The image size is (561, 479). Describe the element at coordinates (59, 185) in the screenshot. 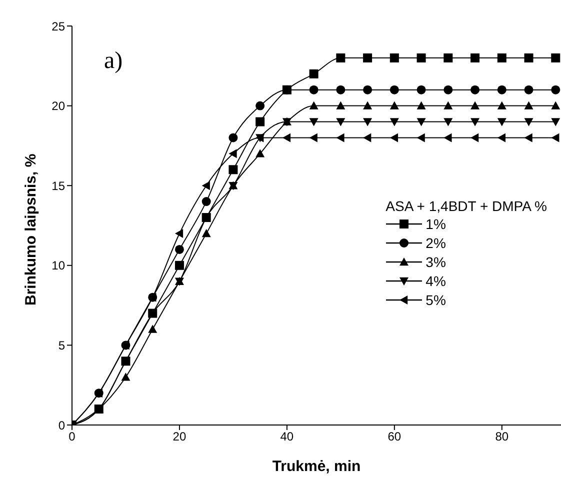

I see `y-tick-label: 15` at that location.